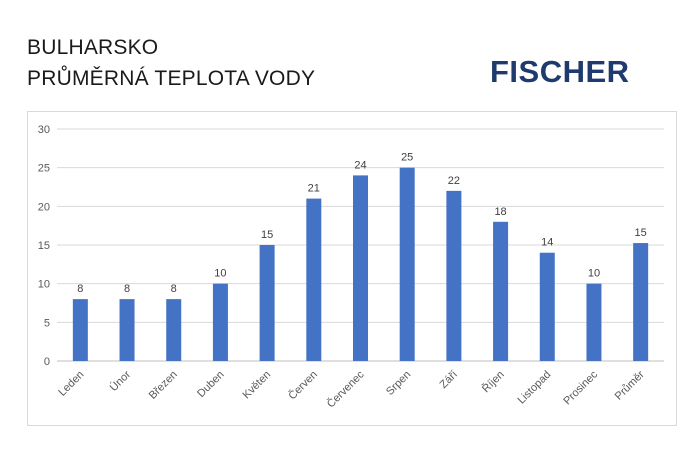 This screenshot has width=700, height=450. Describe the element at coordinates (163, 385) in the screenshot. I see `x-tick-label: Březen` at that location.